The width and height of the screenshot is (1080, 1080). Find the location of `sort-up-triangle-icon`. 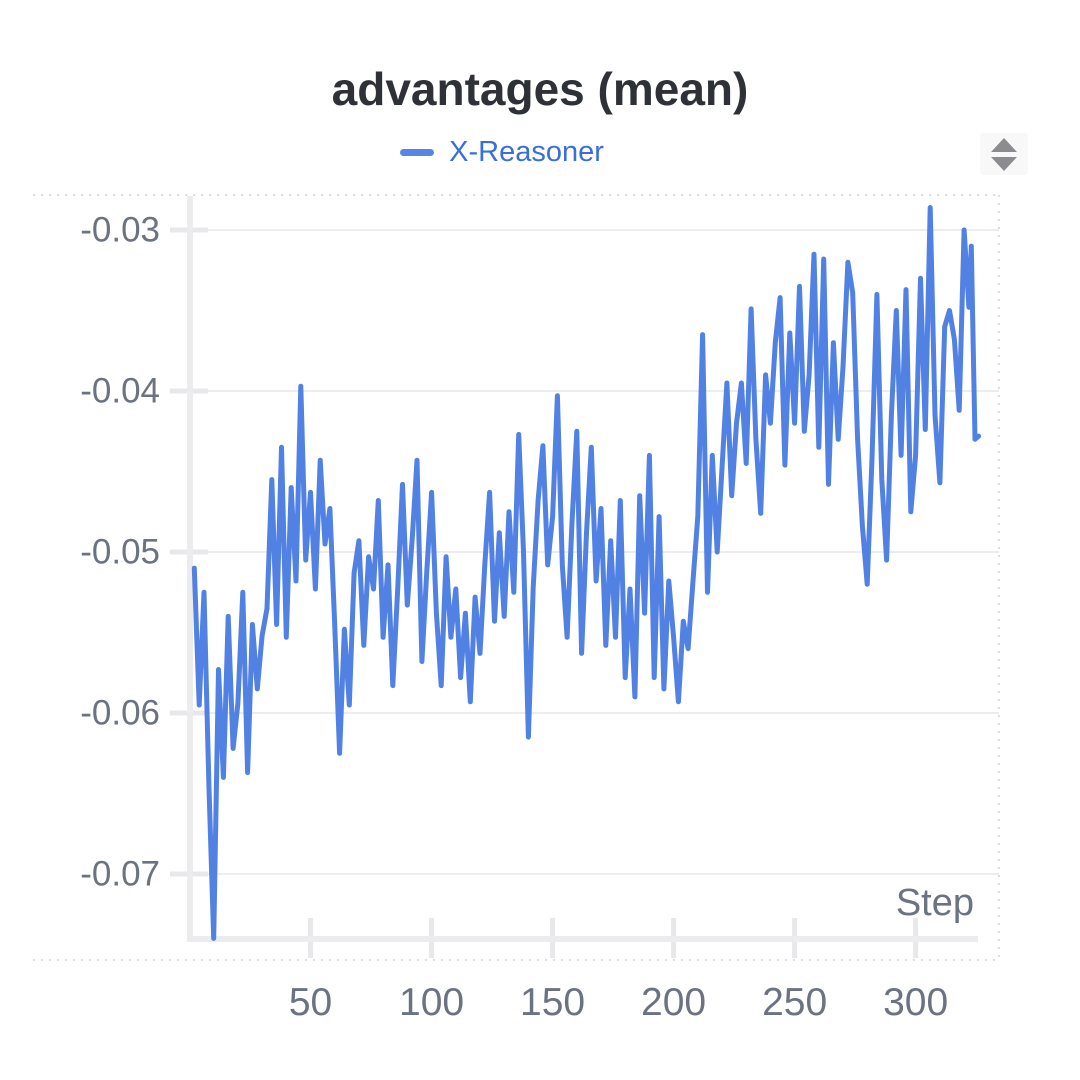

sort-up-triangle-icon is located at coordinates (1004, 144).